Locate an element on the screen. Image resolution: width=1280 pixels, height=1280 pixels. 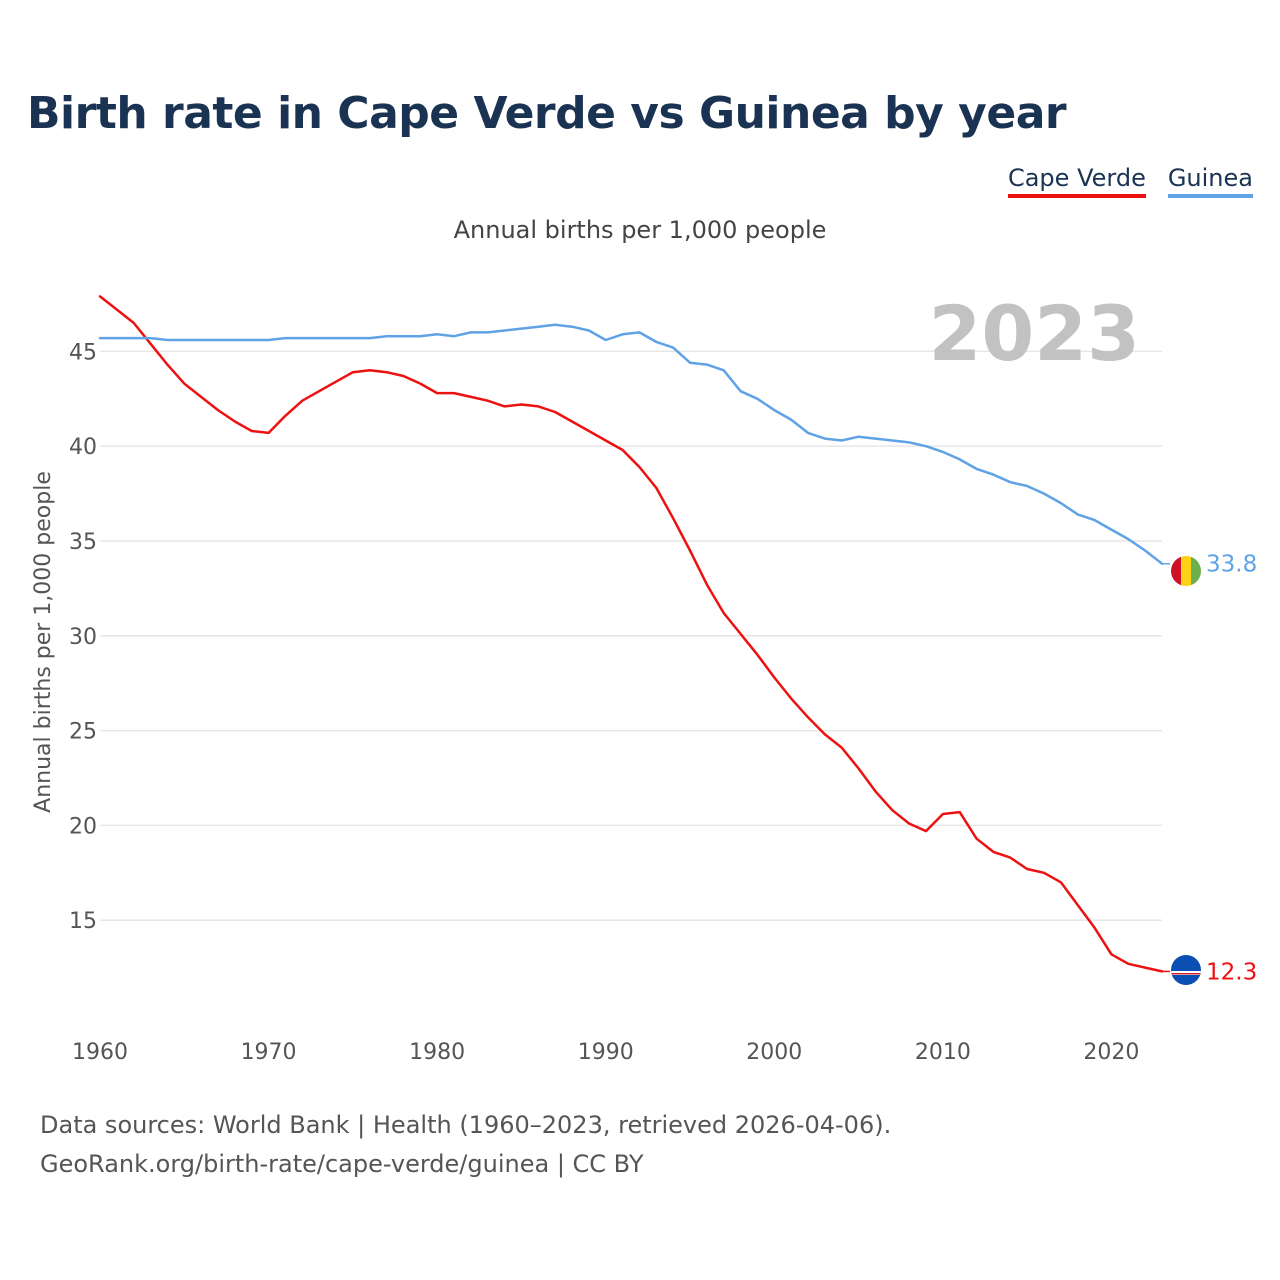
y-tick-label: 25 is located at coordinates (83, 732).